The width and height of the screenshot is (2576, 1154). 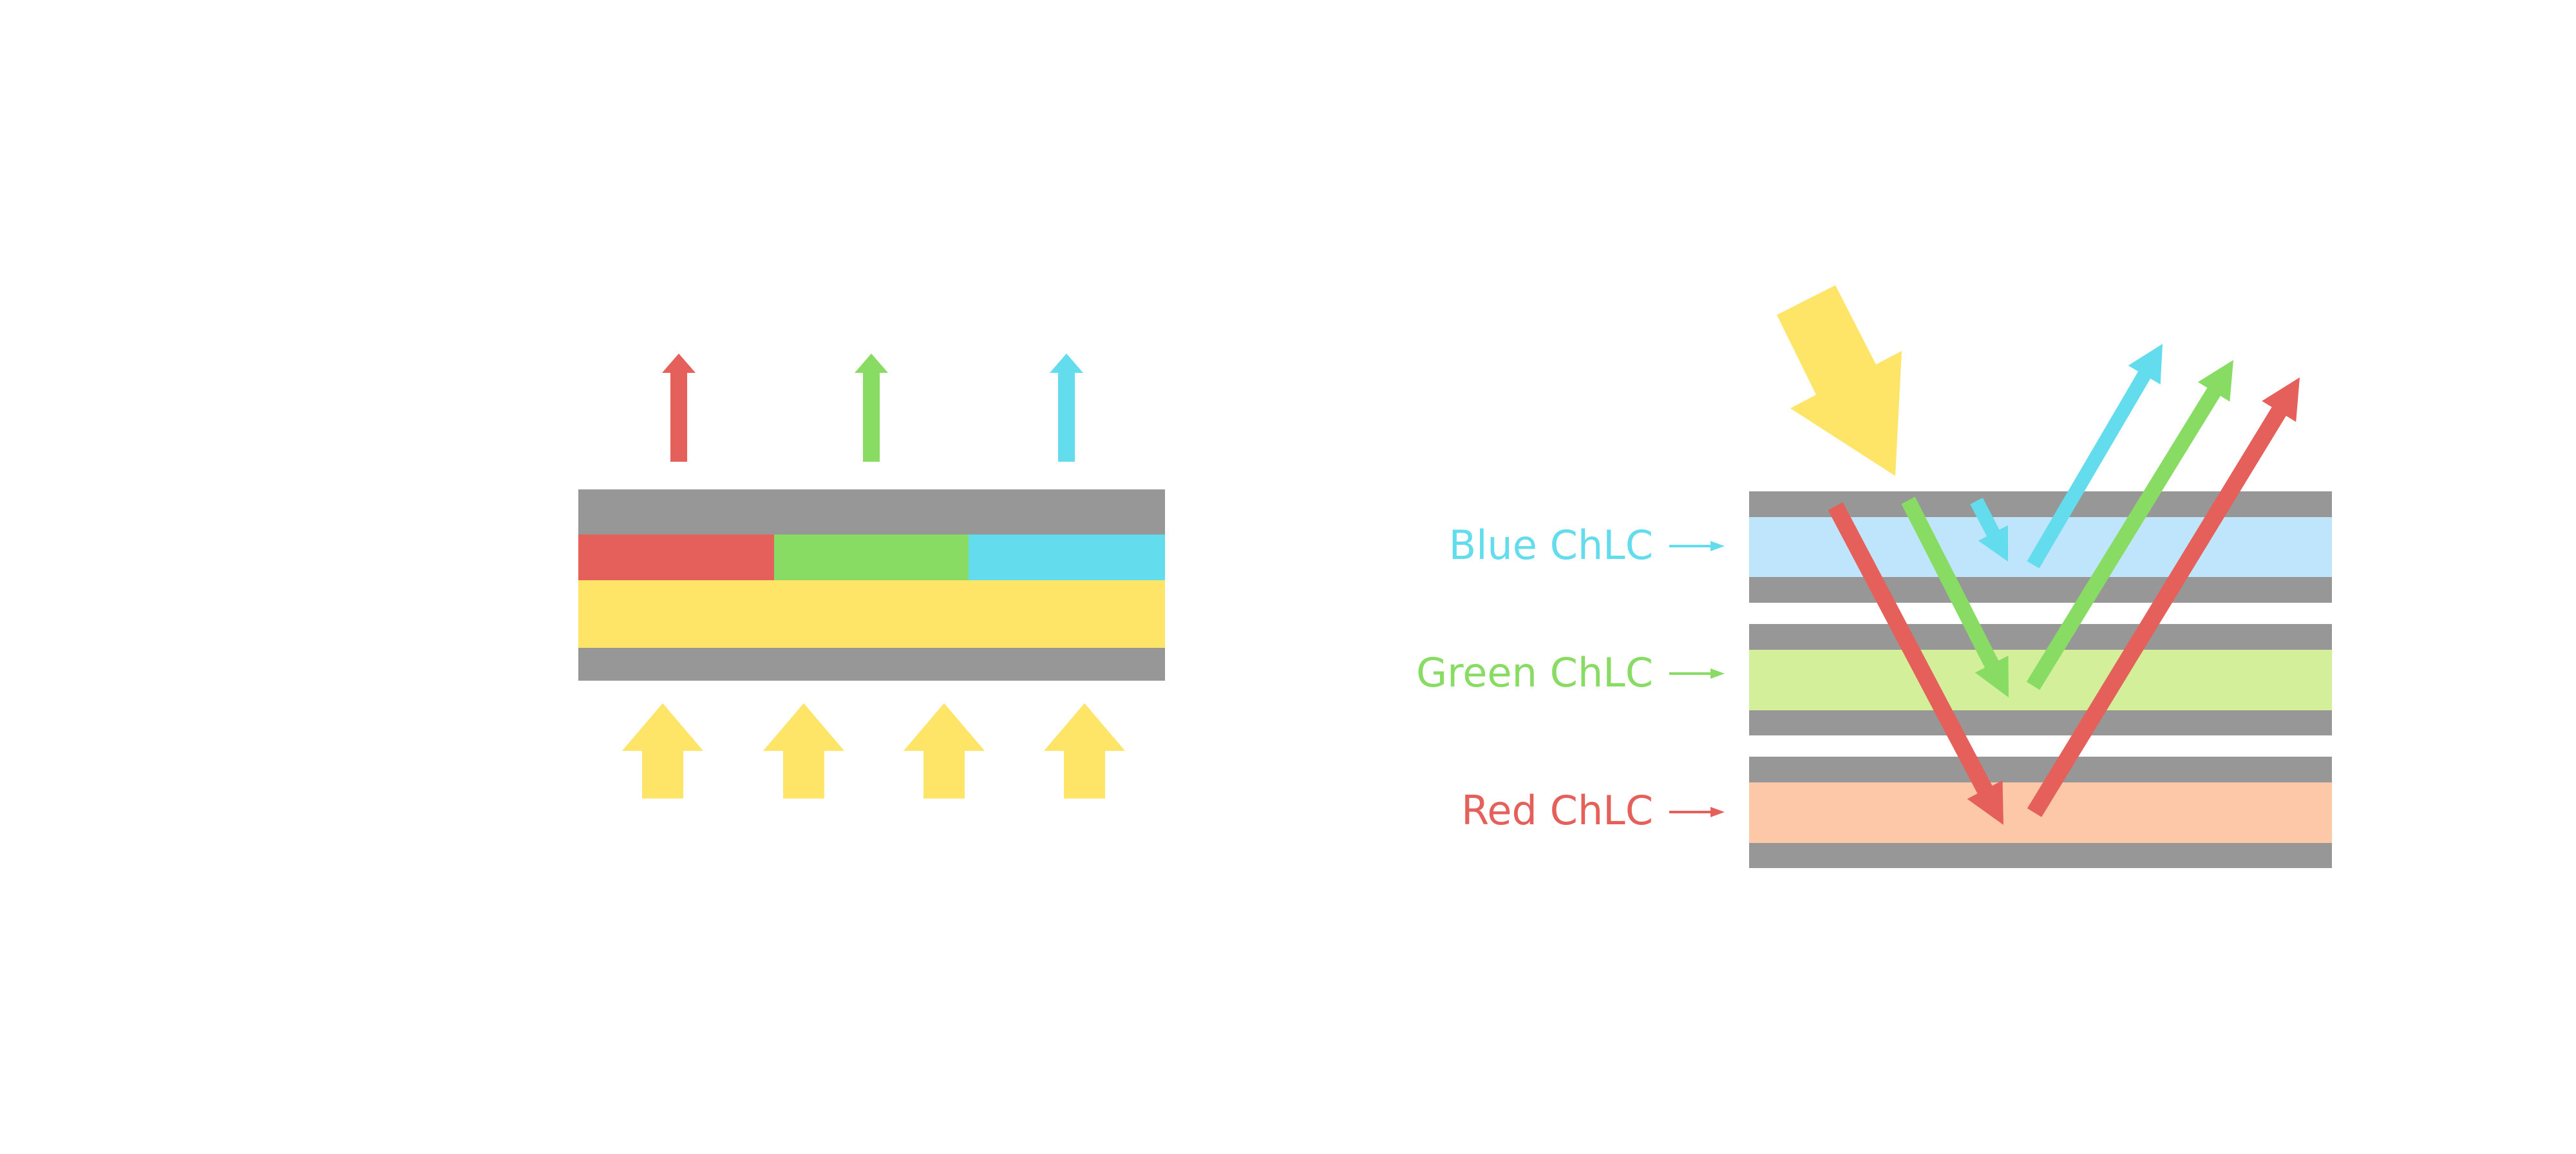 I want to click on red-reflected-ray-arrow, so click(x=2163, y=597).